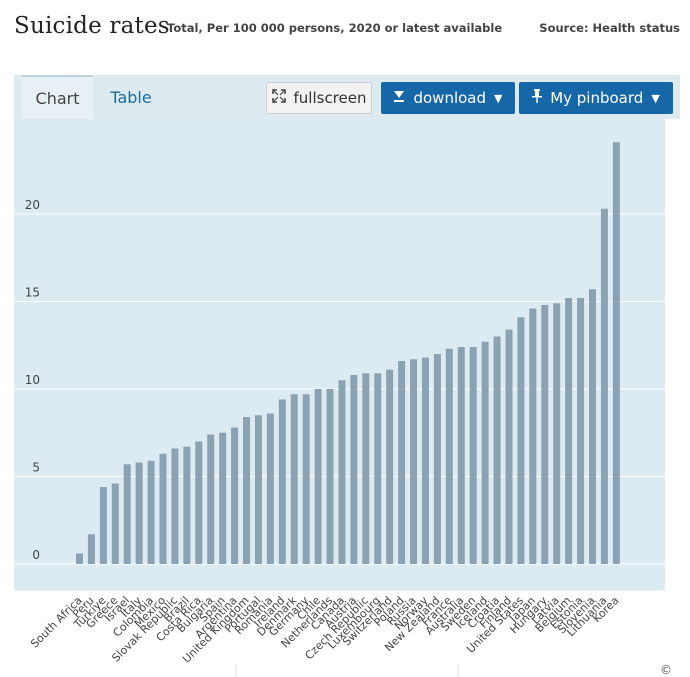 The height and width of the screenshot is (677, 690). I want to click on pinboard-label: My pinboard, so click(597, 98).